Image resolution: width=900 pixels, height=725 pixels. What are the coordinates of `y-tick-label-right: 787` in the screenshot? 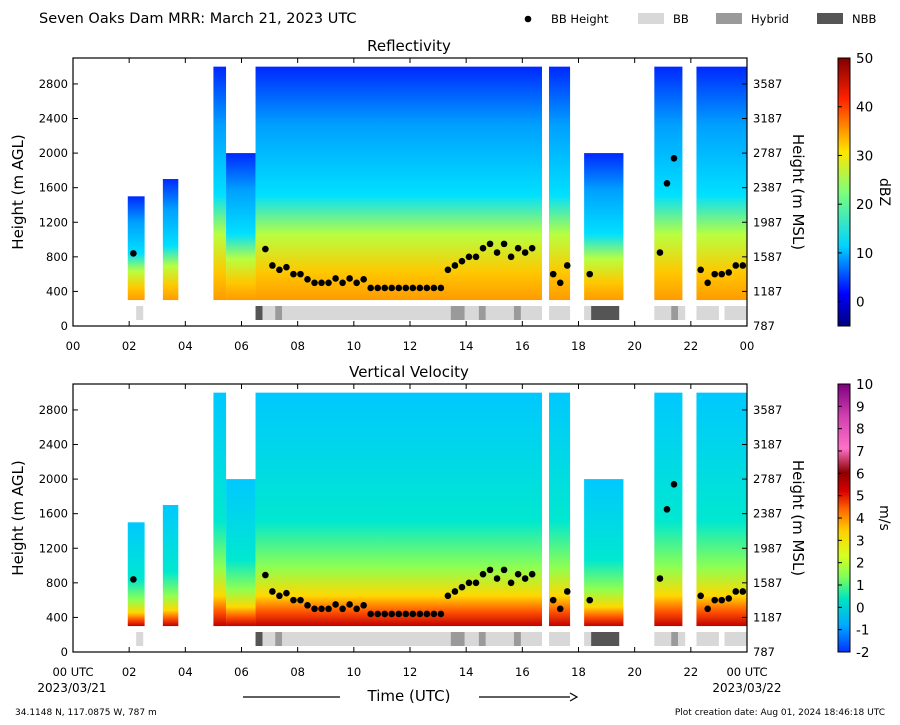 It's located at (764, 652).